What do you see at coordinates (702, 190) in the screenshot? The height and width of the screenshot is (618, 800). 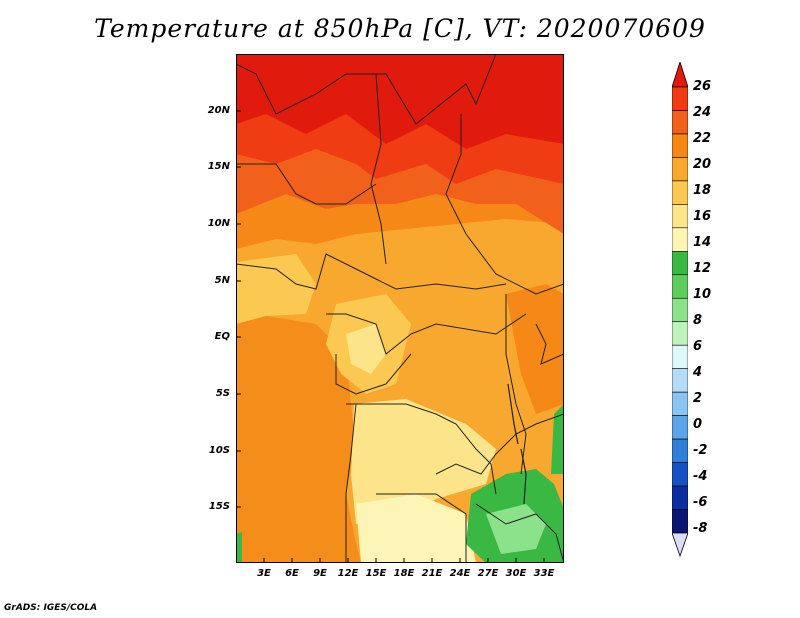 I see `colorbar-label: 18` at bounding box center [702, 190].